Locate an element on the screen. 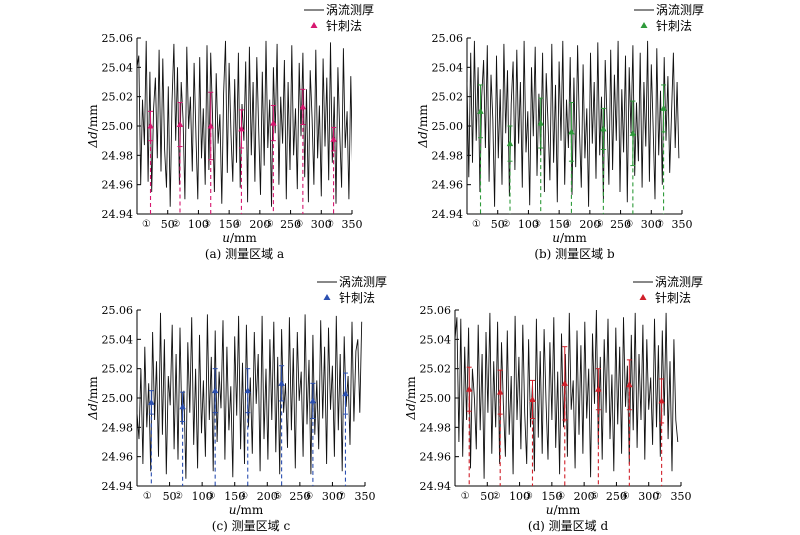 The width and height of the screenshot is (800, 535). y-axis-label-var: Δd is located at coordinates (93, 412).